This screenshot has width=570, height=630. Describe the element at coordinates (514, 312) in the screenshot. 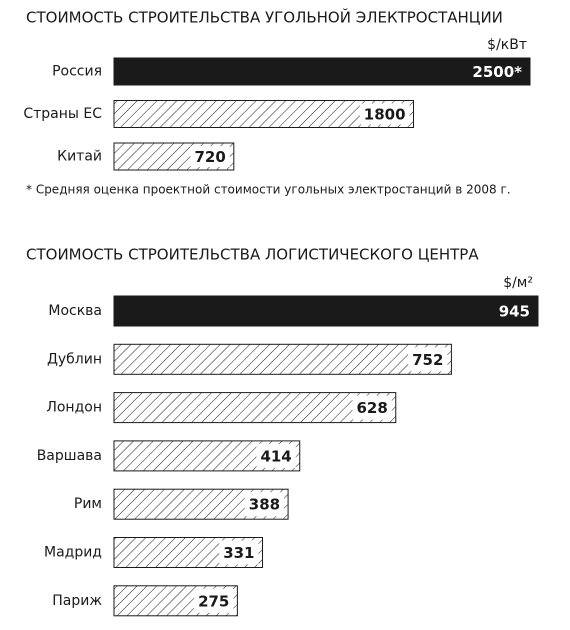

I see `value-label: 945` at that location.